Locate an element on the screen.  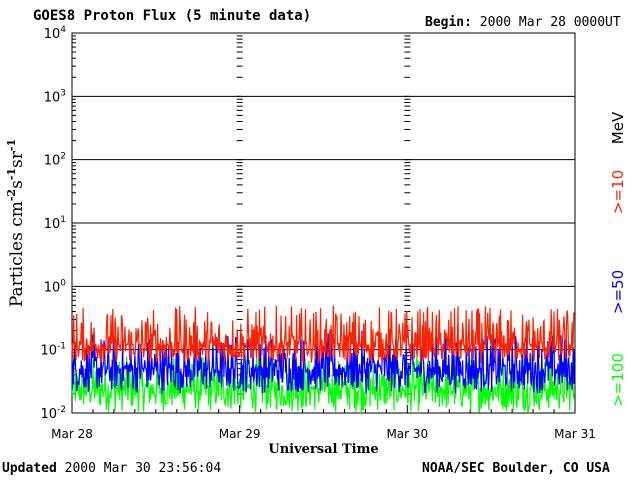
begin-time: Begin: 2000 Mar 28 0000UT is located at coordinates (523, 22).